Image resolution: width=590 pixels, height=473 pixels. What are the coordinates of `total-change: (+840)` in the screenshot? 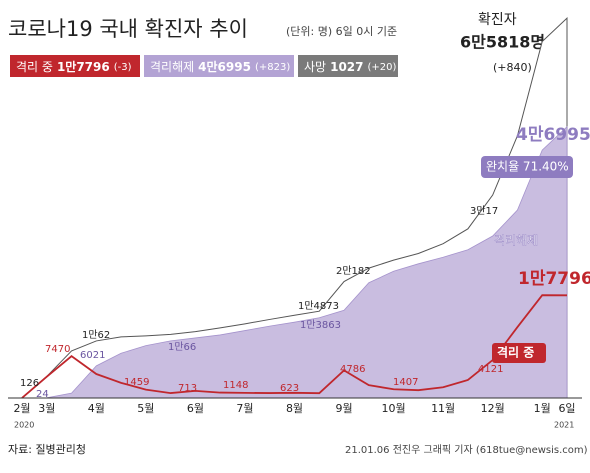 It's located at (512, 67).